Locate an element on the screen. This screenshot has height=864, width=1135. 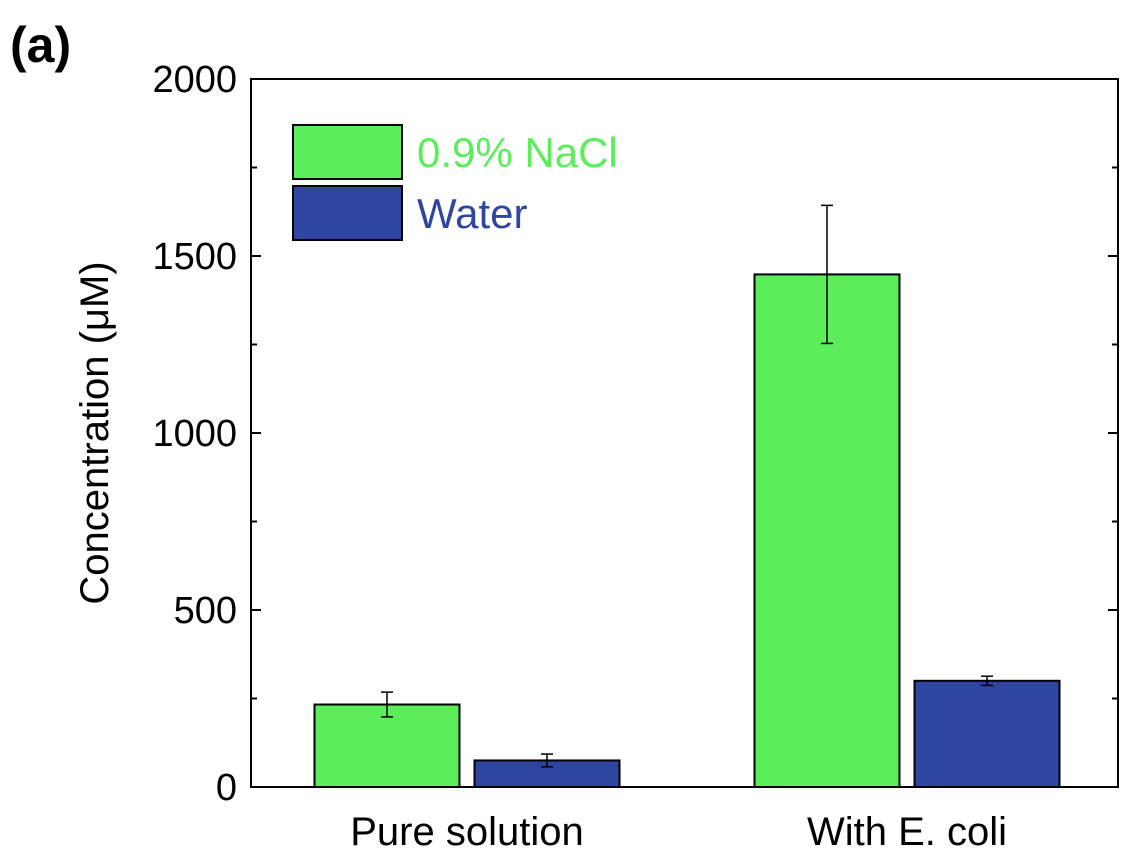
x-tick-label: With E. coli is located at coordinates (907, 832).